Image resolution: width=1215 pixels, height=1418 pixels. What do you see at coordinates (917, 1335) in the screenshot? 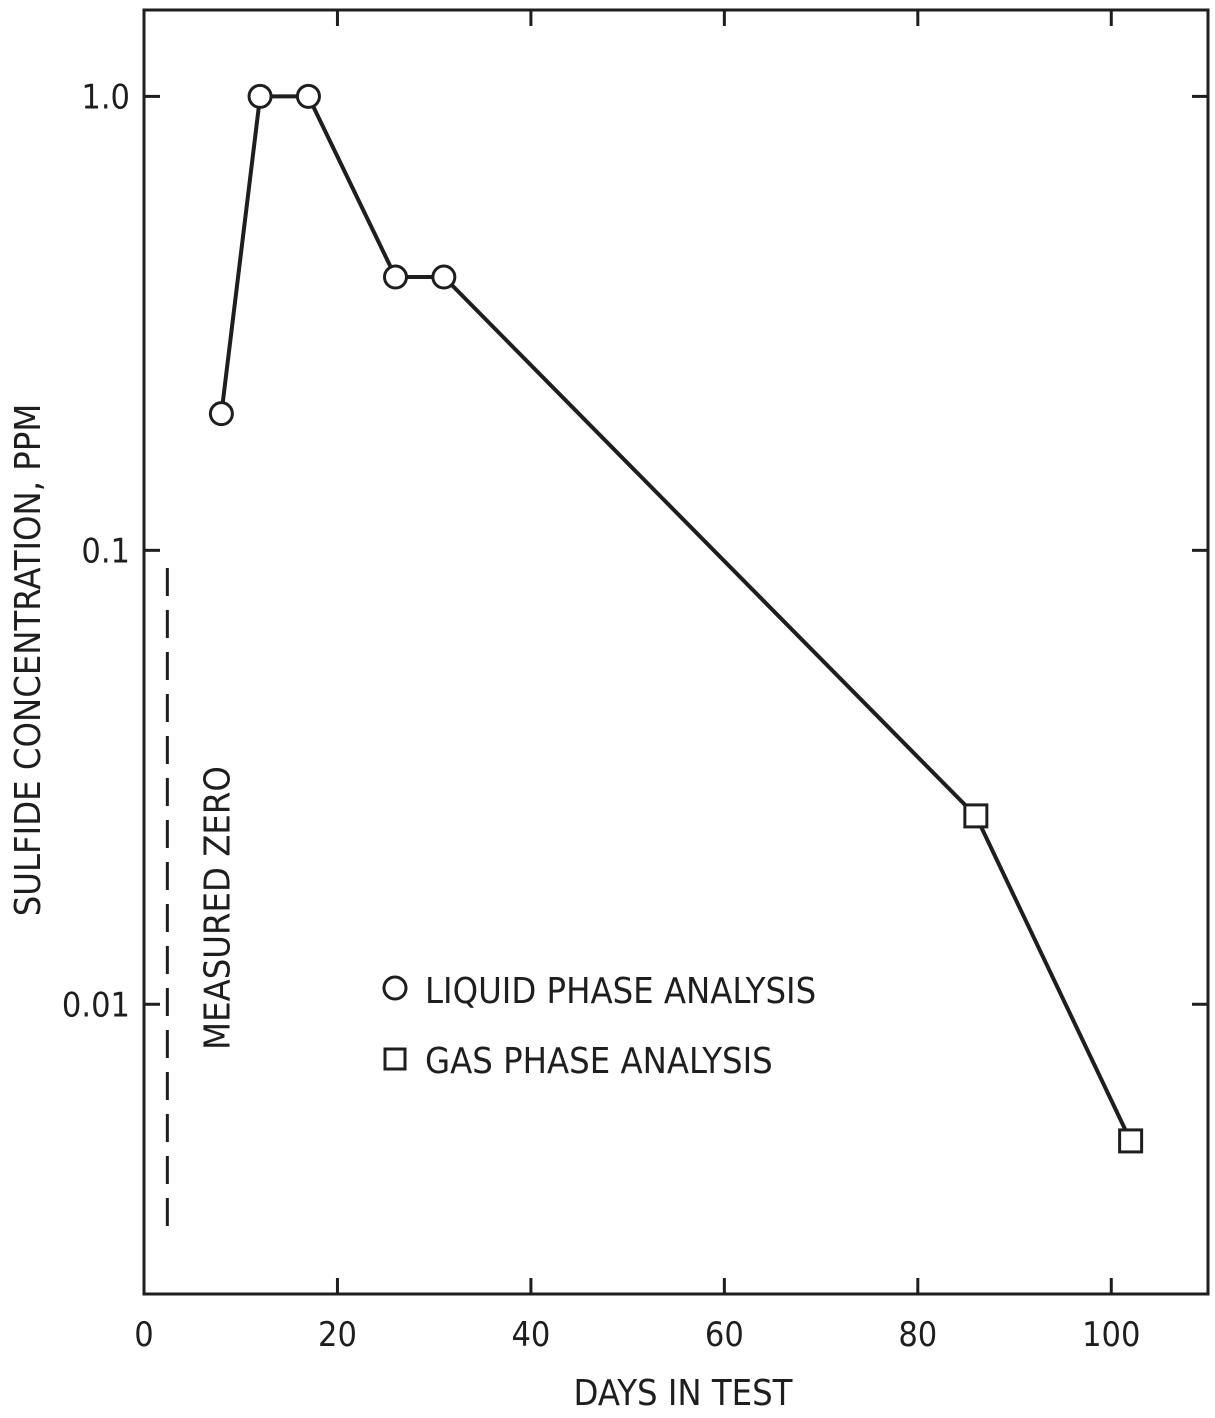
I see `x-tick-label: 80` at bounding box center [917, 1335].